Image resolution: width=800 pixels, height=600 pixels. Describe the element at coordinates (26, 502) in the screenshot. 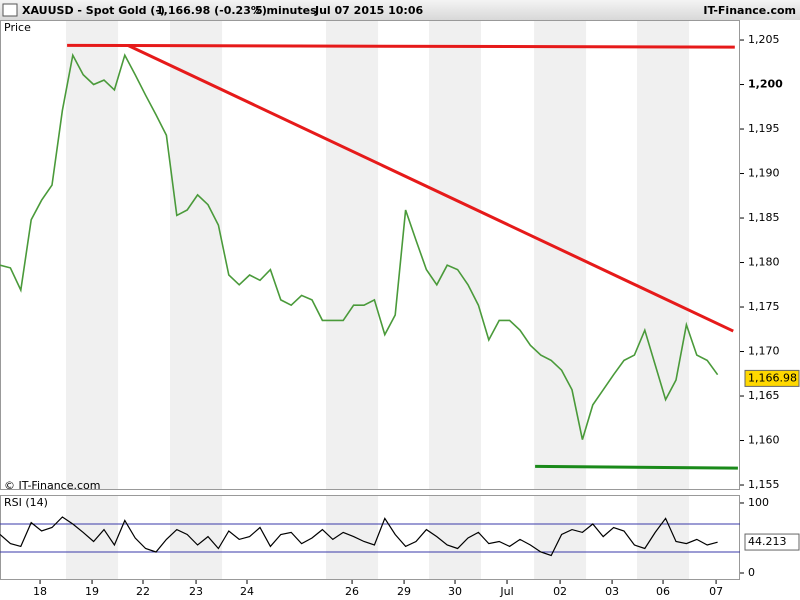

I see `panel-title: RSI (14)` at that location.